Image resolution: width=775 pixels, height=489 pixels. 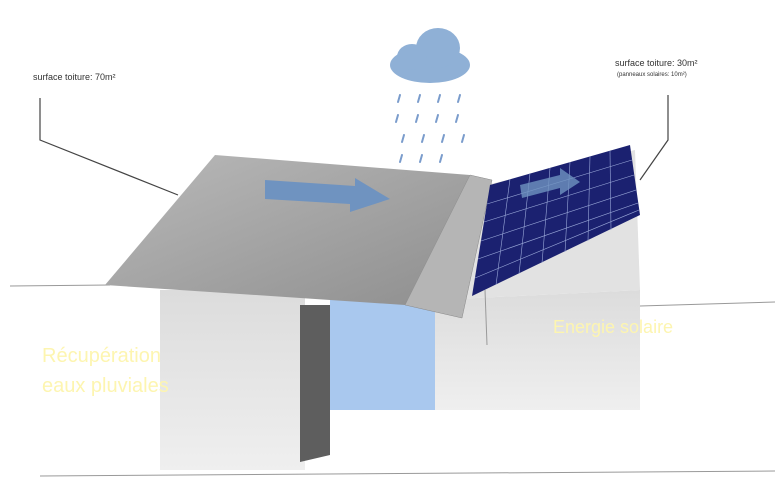 I want to click on downpipe, so click(x=486, y=317).